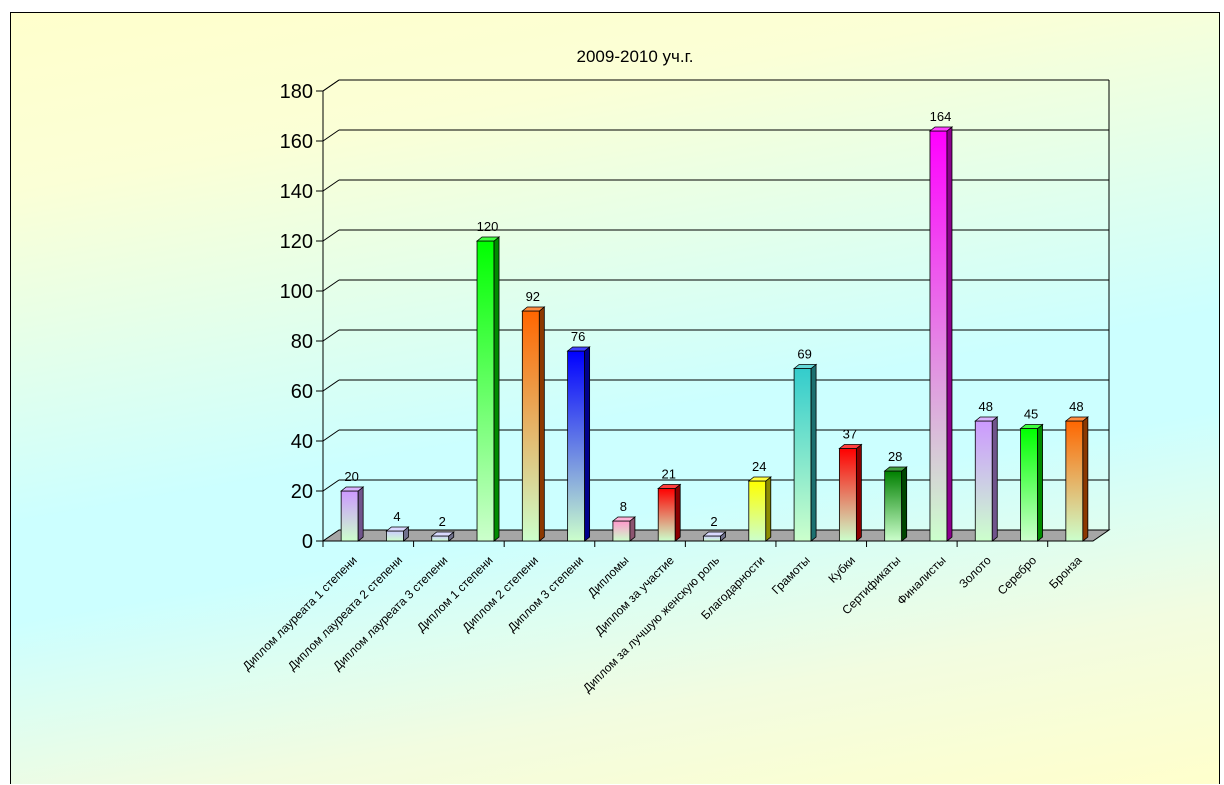  I want to click on data-label: 8, so click(623, 506).